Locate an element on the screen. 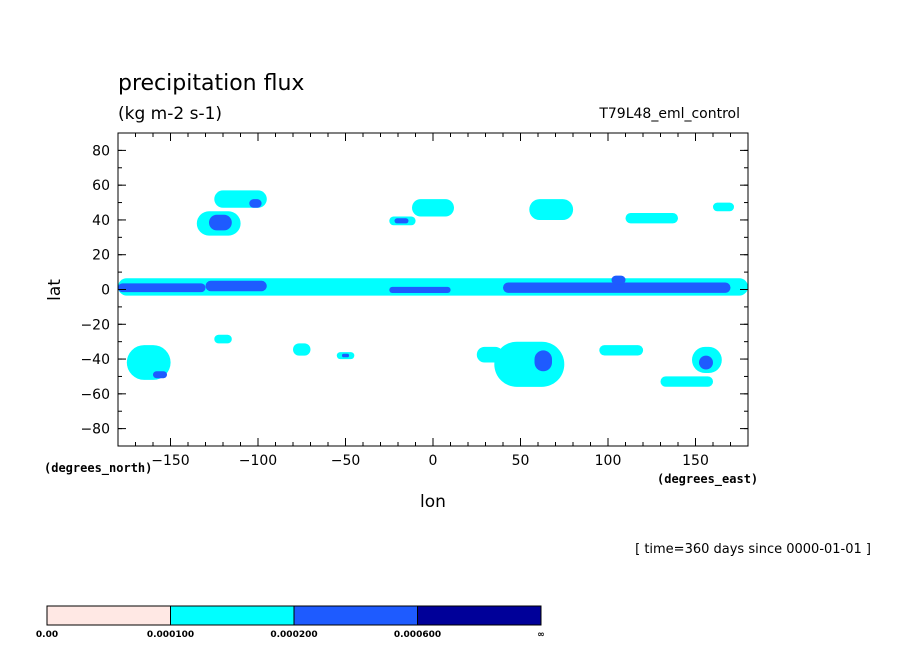 The width and height of the screenshot is (904, 654). time-note: [ time=360 days since 0000-01-01 ] is located at coordinates (753, 549).